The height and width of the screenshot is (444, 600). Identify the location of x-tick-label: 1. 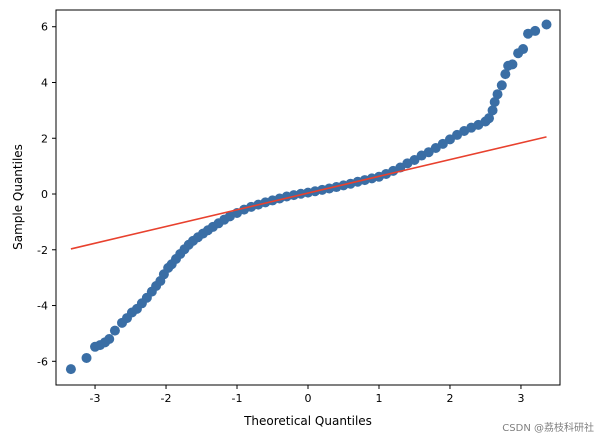
(378, 398).